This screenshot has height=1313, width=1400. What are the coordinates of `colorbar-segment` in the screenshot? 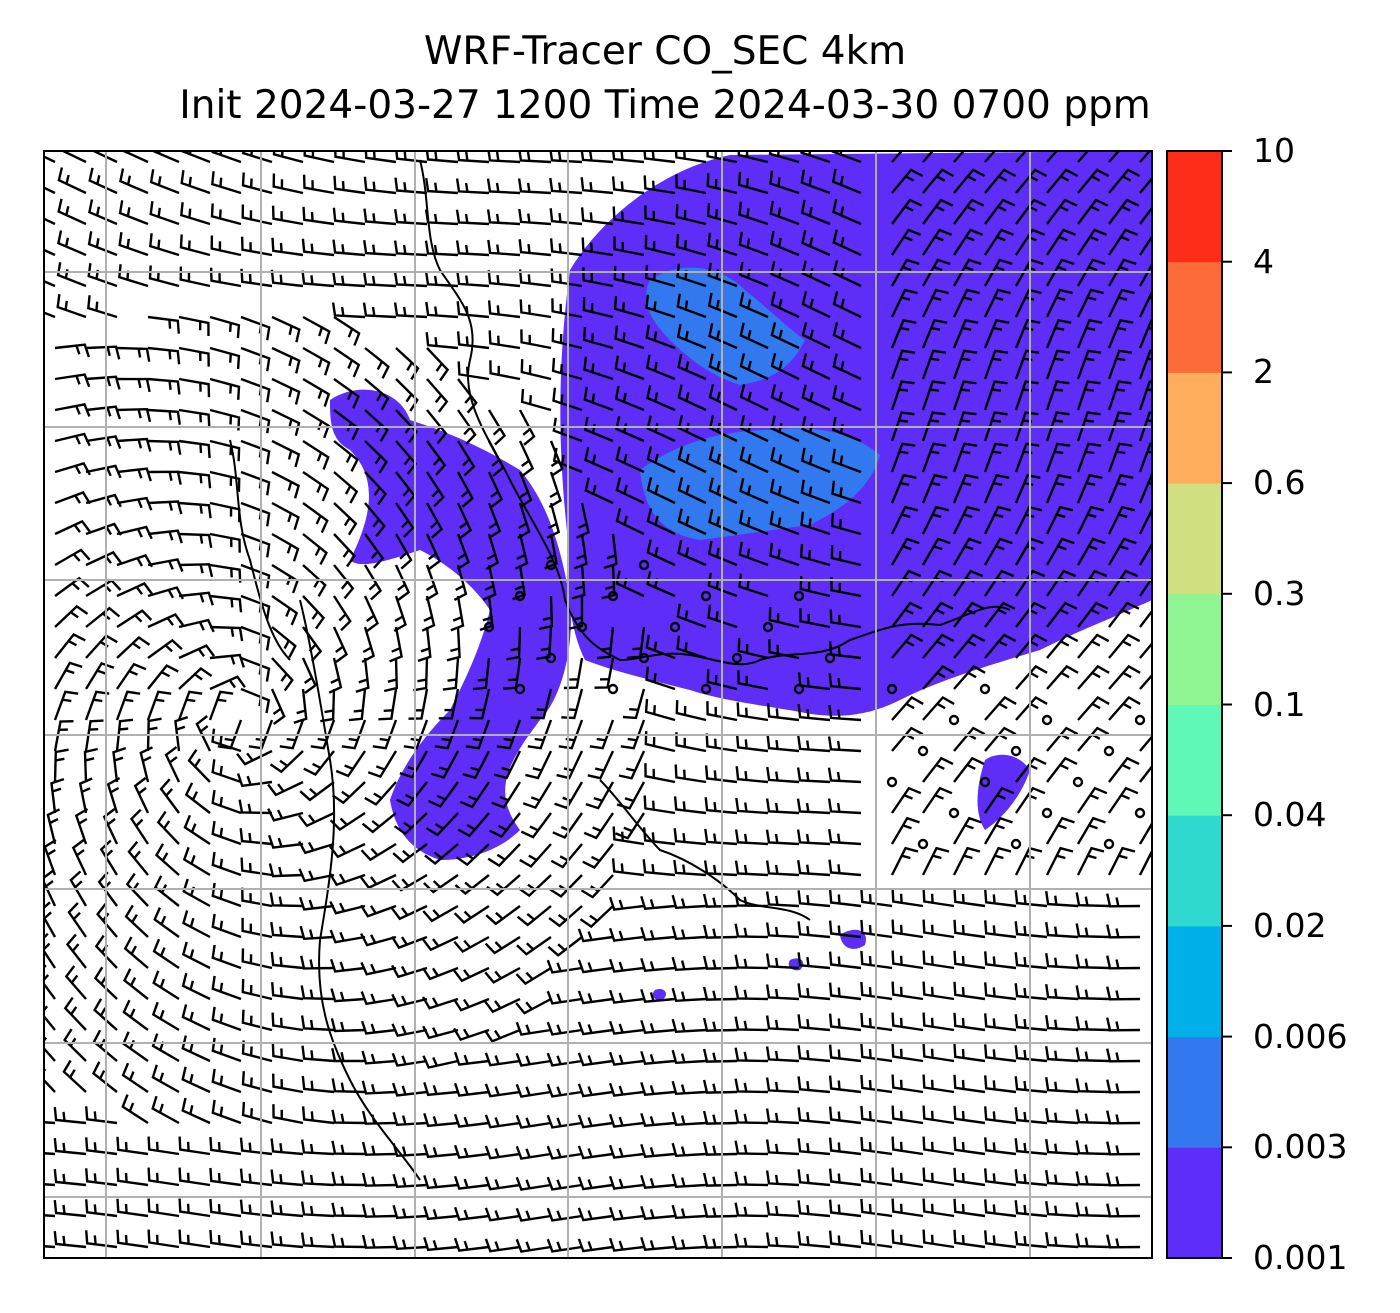 It's located at (1194, 1203).